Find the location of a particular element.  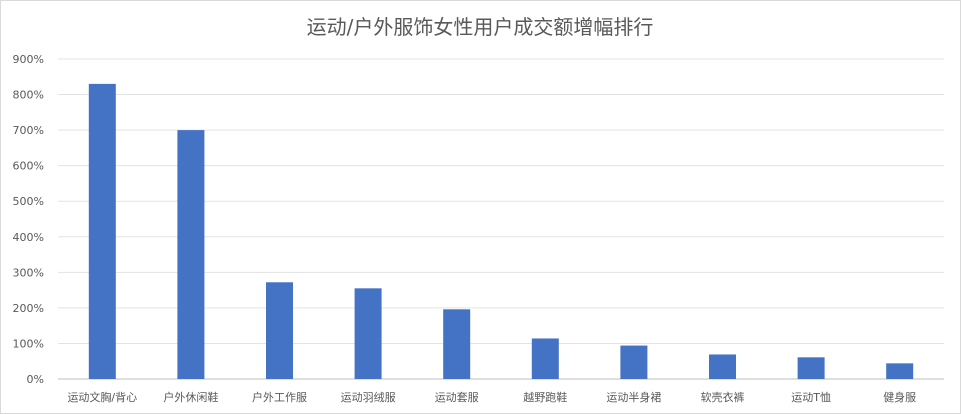

x-tick-label: 健身服 is located at coordinates (899, 397).